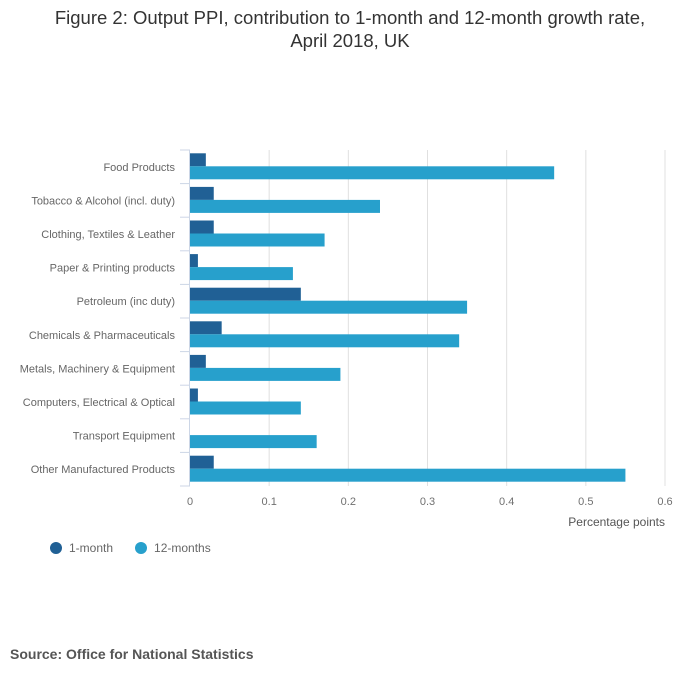 The height and width of the screenshot is (682, 700). Describe the element at coordinates (139, 168) in the screenshot. I see `category-label: Food Products` at that location.